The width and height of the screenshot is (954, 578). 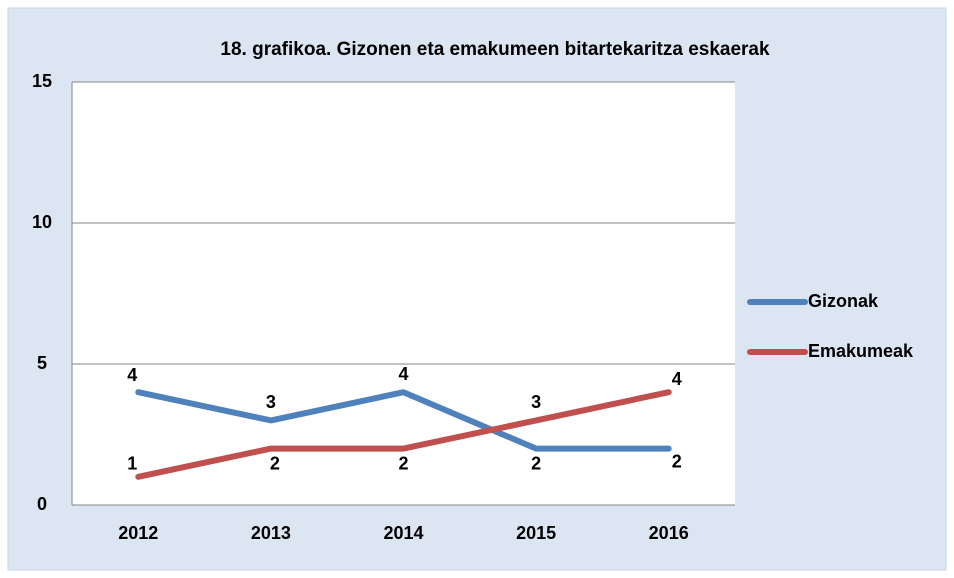 I want to click on x-tick-label: 2015, so click(x=536, y=533).